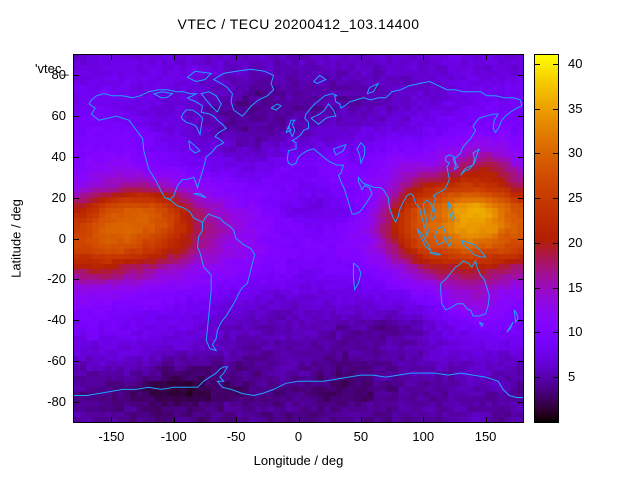 The height and width of the screenshot is (480, 640). I want to click on chart-title: VTEC / TECU 20200412_103.14400, so click(298, 24).